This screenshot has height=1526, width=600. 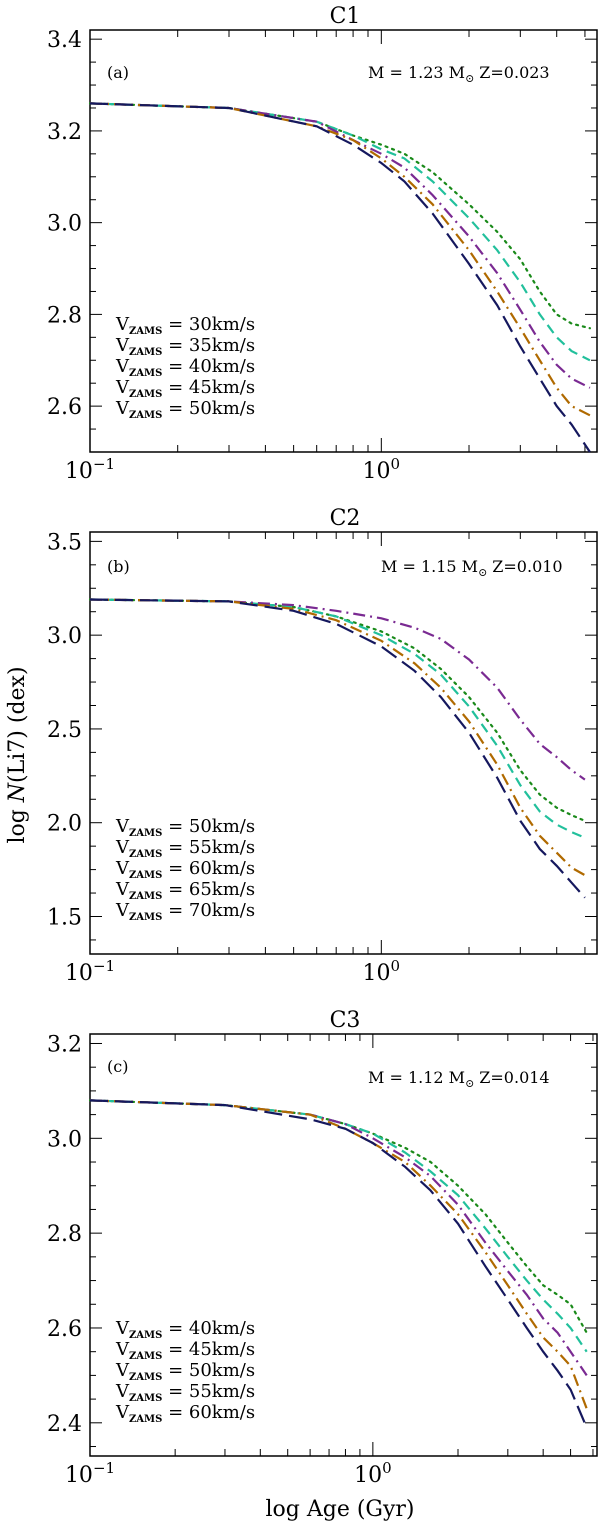 I want to click on legend-entry: VZAMS = 65km/s, so click(x=185, y=890).